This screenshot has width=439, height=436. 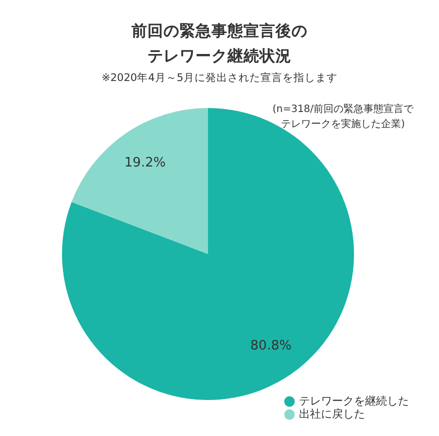 What do you see at coordinates (343, 116) in the screenshot?
I see `text: (n=318/前回の緊急事態宣言でテレワークを実施した企業)` at bounding box center [343, 116].